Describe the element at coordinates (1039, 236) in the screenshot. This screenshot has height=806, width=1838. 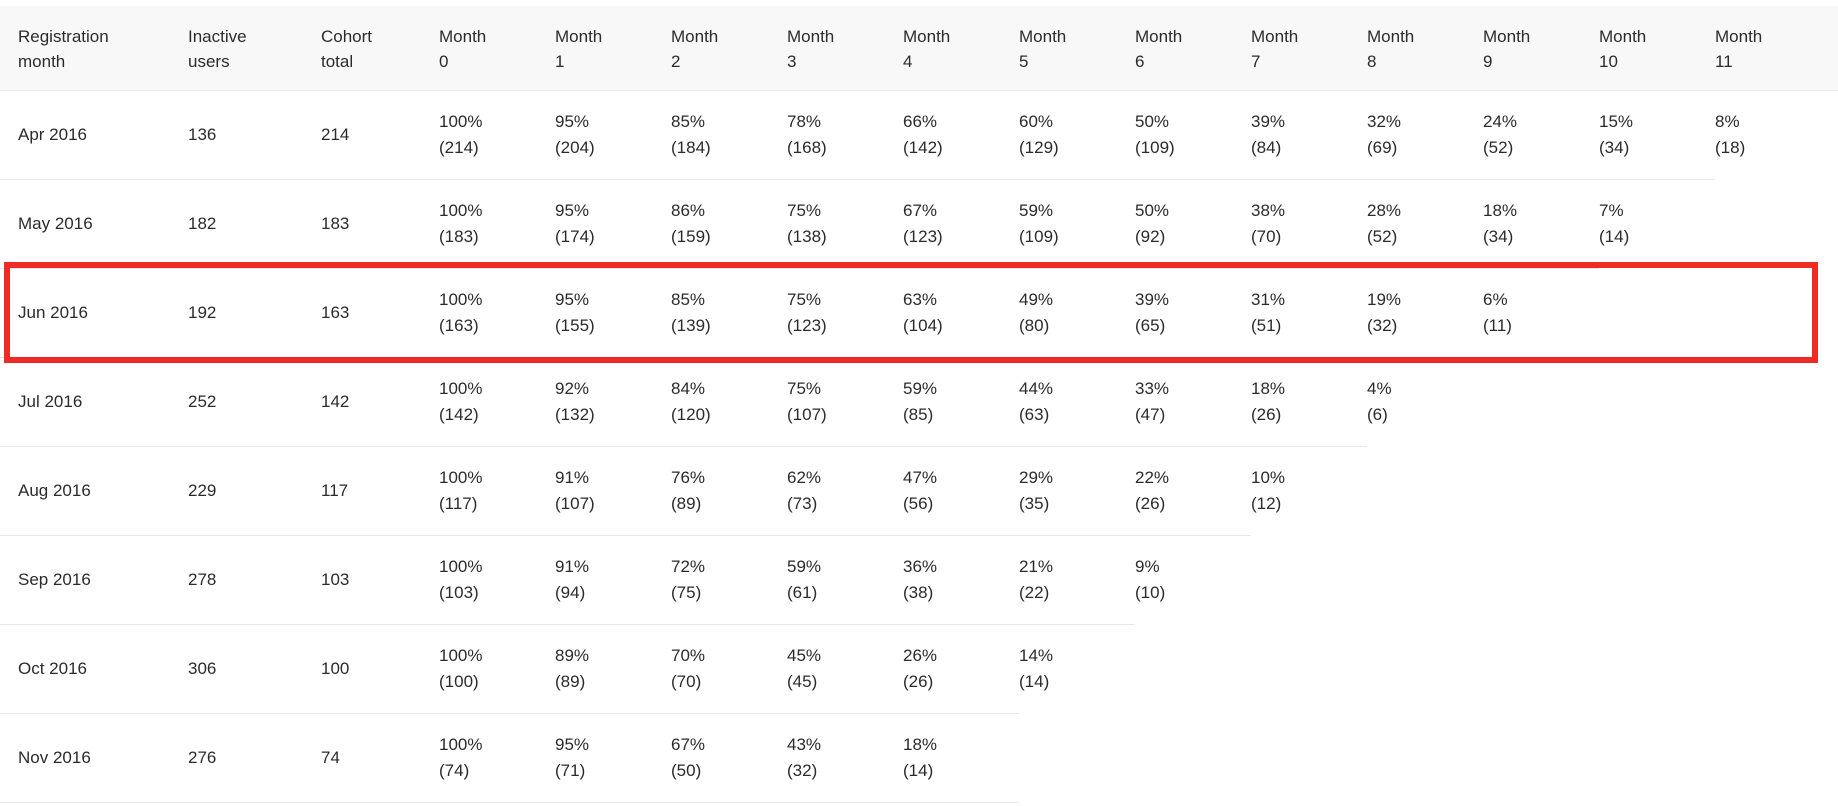
I see `retention-count: (109)` at that location.